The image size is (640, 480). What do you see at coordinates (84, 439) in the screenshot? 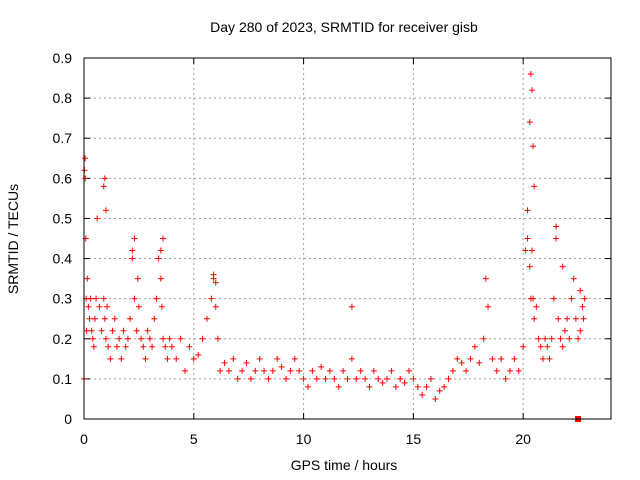
I see `x-tick-label: 0` at bounding box center [84, 439].